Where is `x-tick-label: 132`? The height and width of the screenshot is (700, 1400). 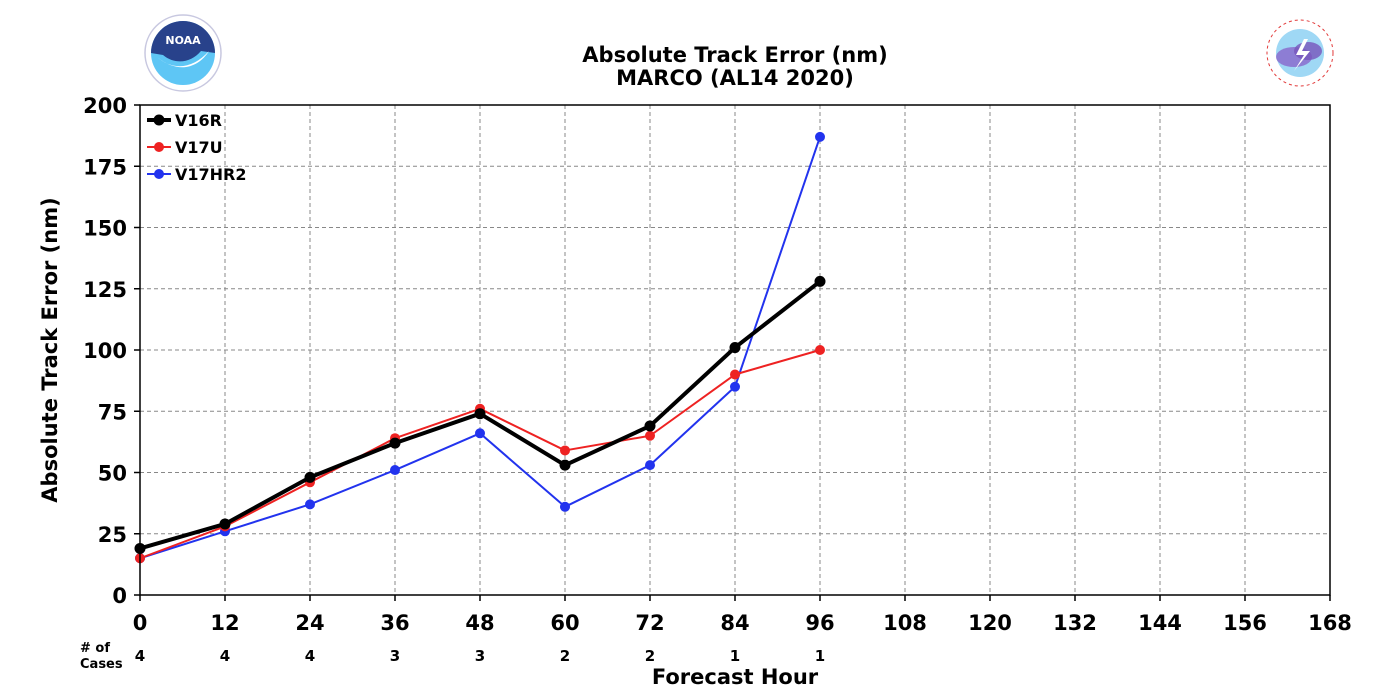 x-tick-label: 132 is located at coordinates (1075, 623).